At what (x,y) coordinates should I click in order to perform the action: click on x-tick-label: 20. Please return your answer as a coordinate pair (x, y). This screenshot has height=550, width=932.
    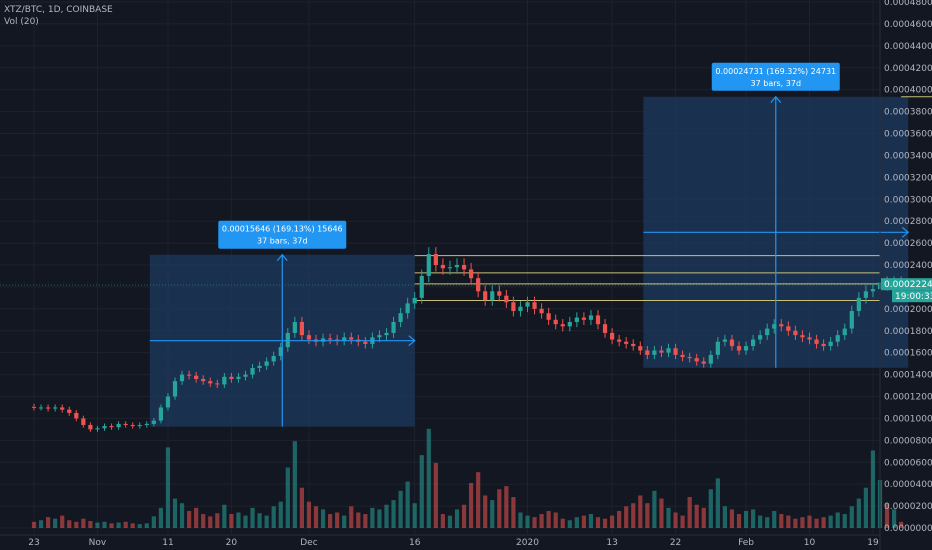
    Looking at the image, I should click on (232, 543).